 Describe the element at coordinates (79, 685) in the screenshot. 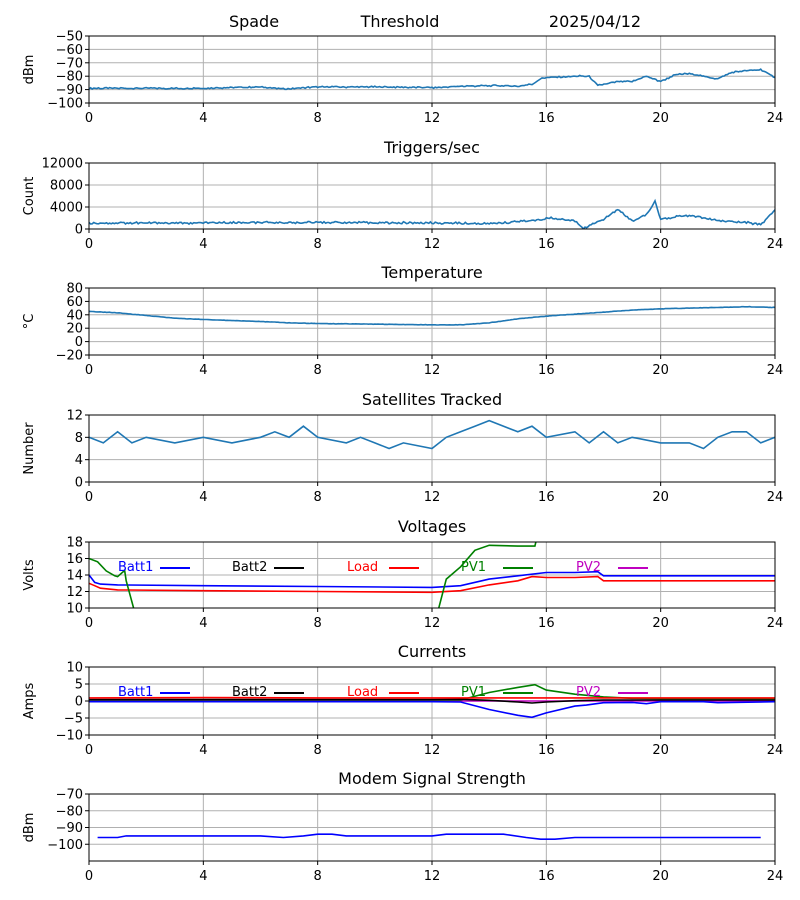

I see `y-tick-label: 5` at that location.